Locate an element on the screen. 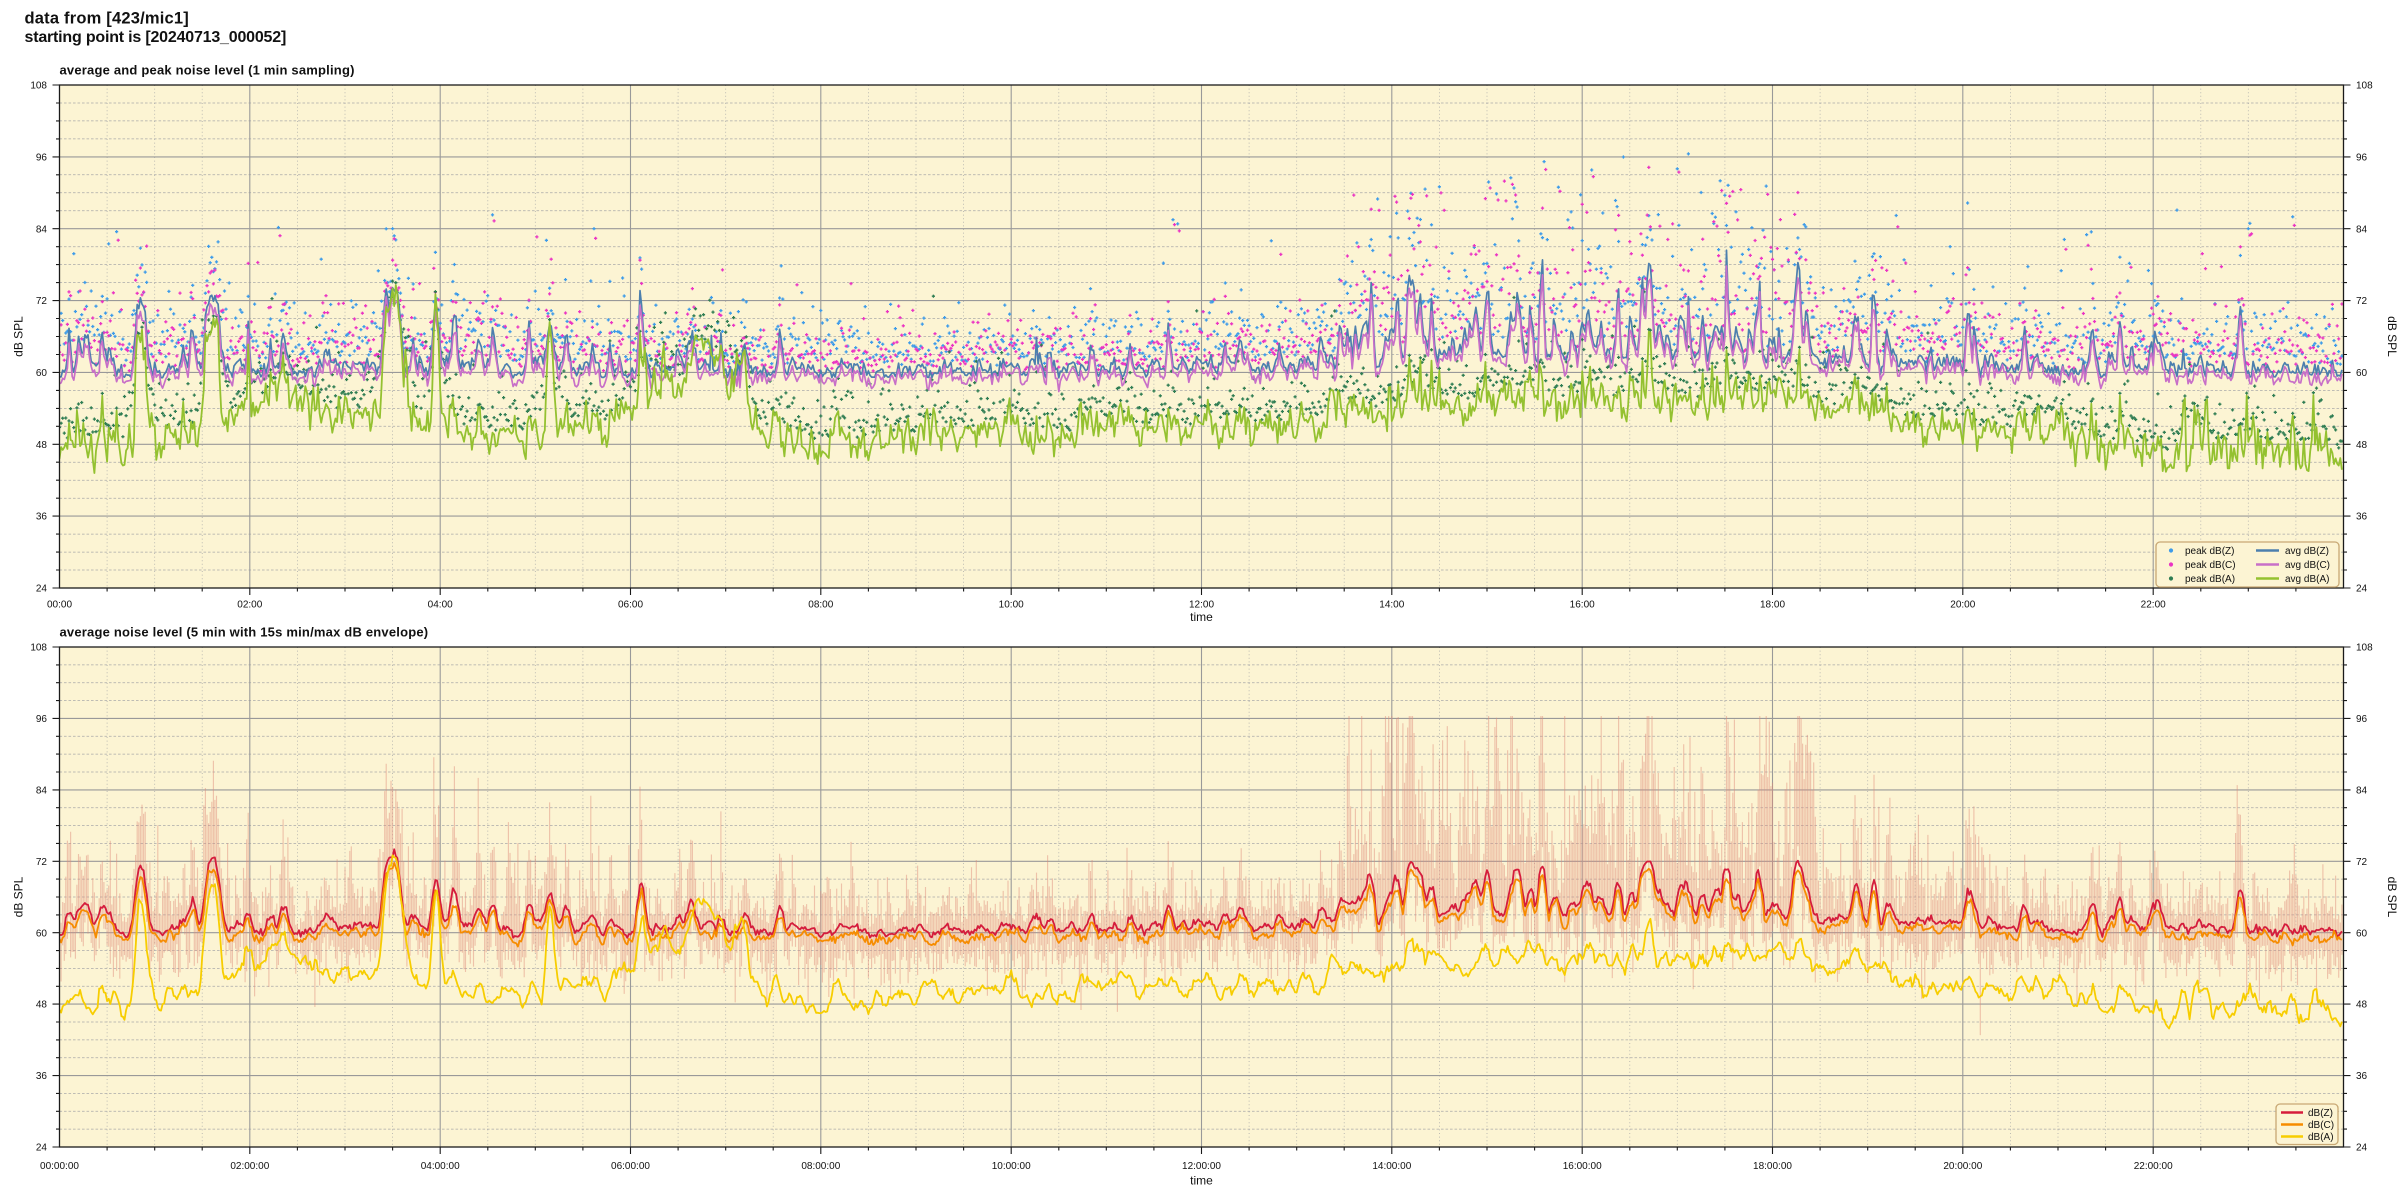  svg-text: 00:00 is located at coordinates (59, 605).